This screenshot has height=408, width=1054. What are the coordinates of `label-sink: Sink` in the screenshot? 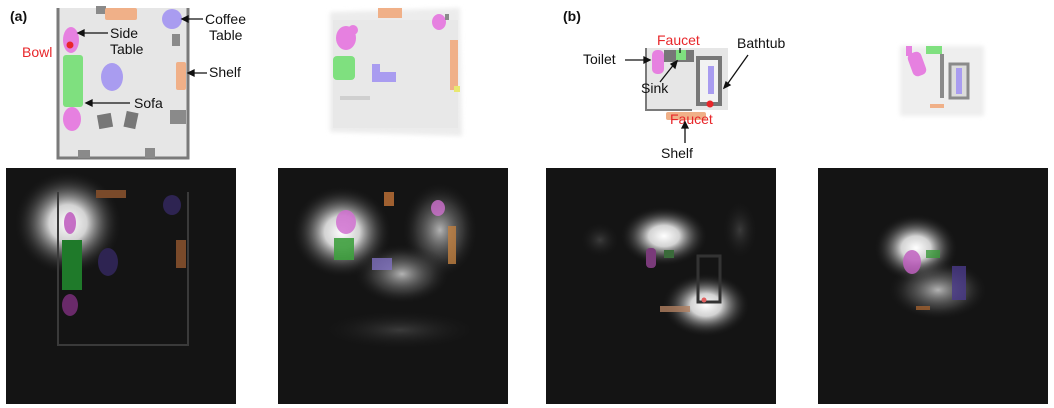 It's located at (655, 88).